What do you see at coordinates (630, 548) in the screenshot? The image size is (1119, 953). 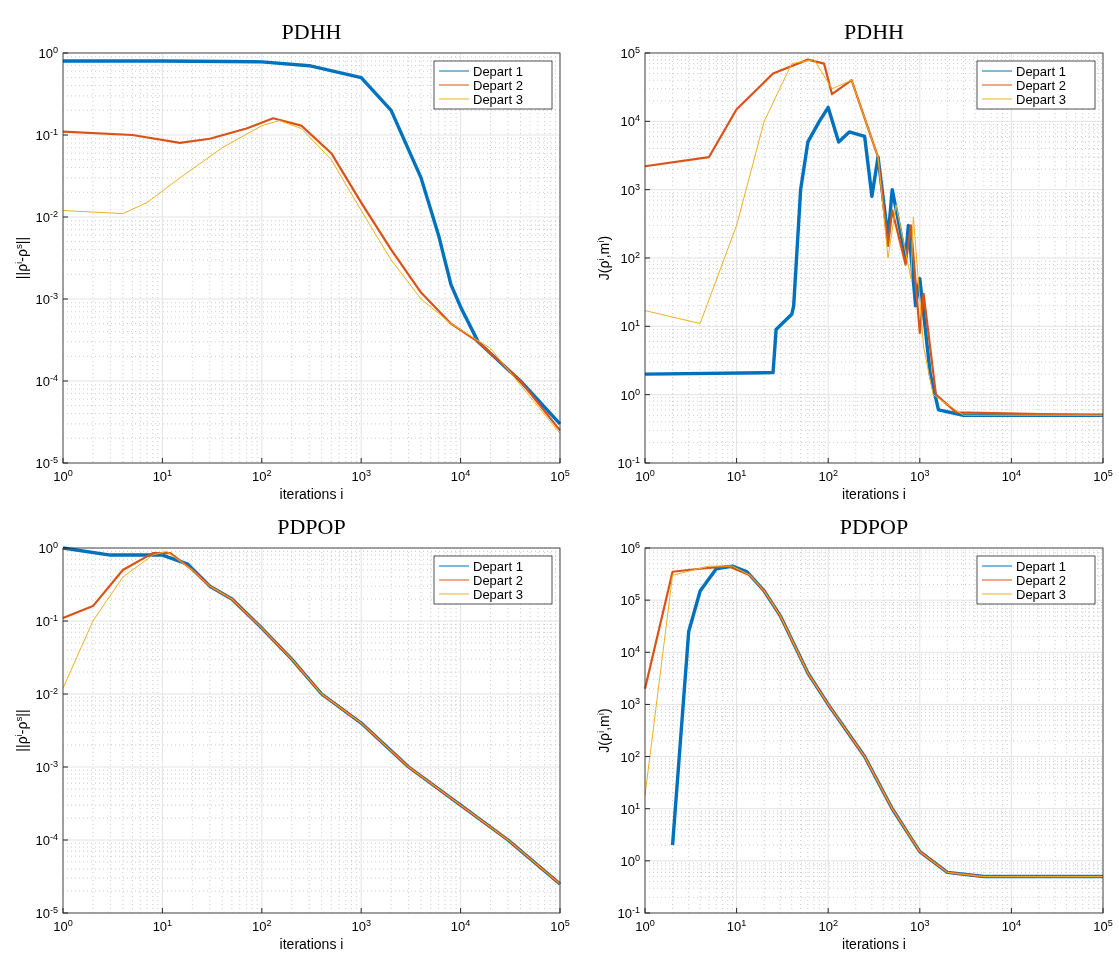 I see `y-tick-label: 10$^{6}$` at bounding box center [630, 548].